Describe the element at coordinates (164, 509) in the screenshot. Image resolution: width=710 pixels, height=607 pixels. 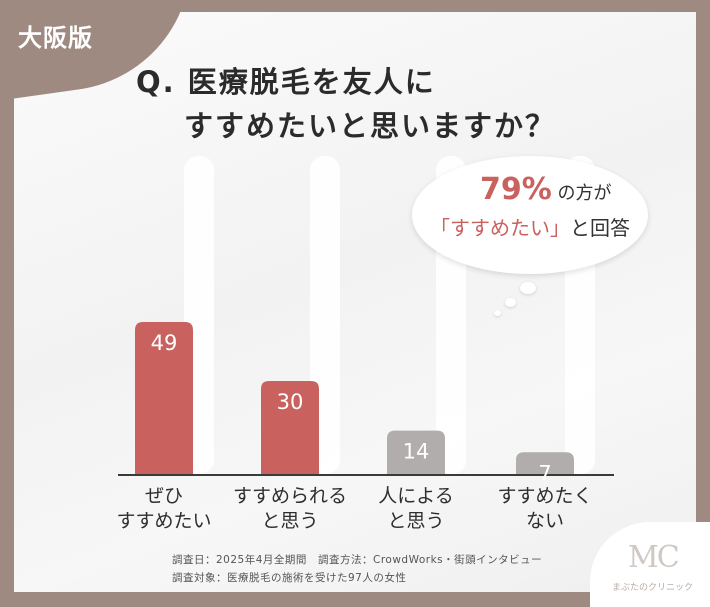
I see `x-tick-label: ぜひ すすめたい` at that location.